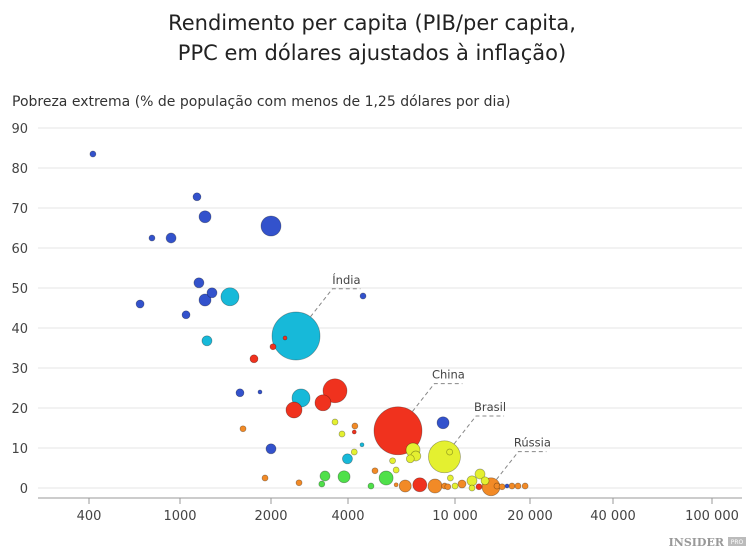 This screenshot has width=750, height=556. What do you see at coordinates (19, 449) in the screenshot?
I see `y-tick-label: 10` at bounding box center [19, 449].